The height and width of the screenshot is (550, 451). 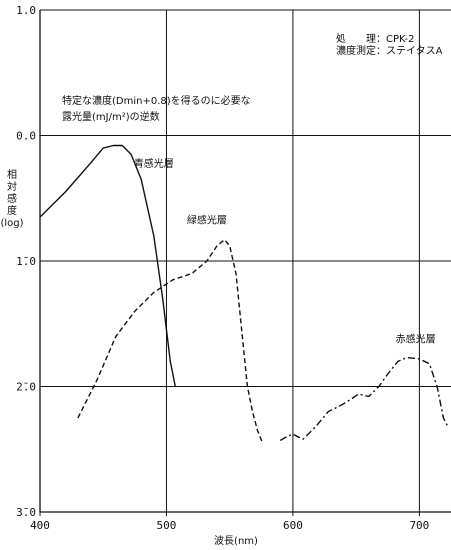 I want to click on y-axis-label-part: (log), so click(x=11, y=223).